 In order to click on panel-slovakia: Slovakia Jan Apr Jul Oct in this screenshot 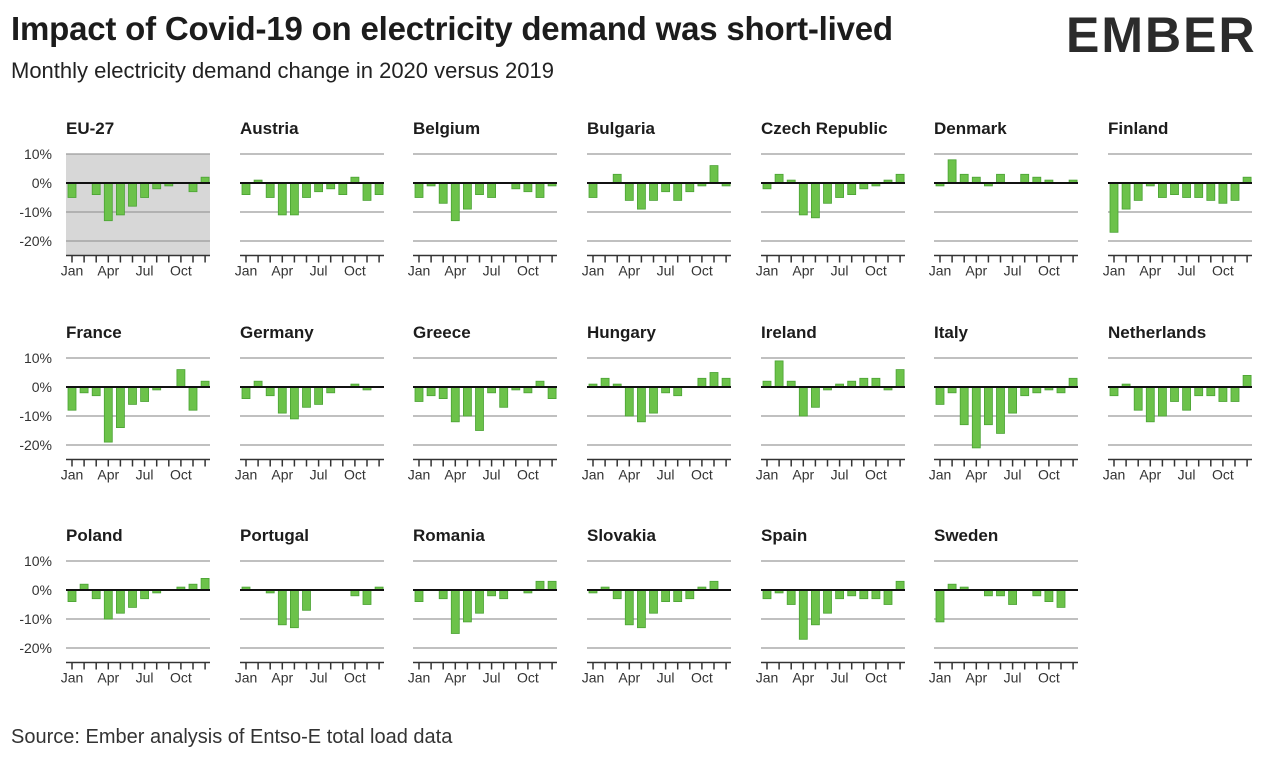, I will do `click(656, 606)`.